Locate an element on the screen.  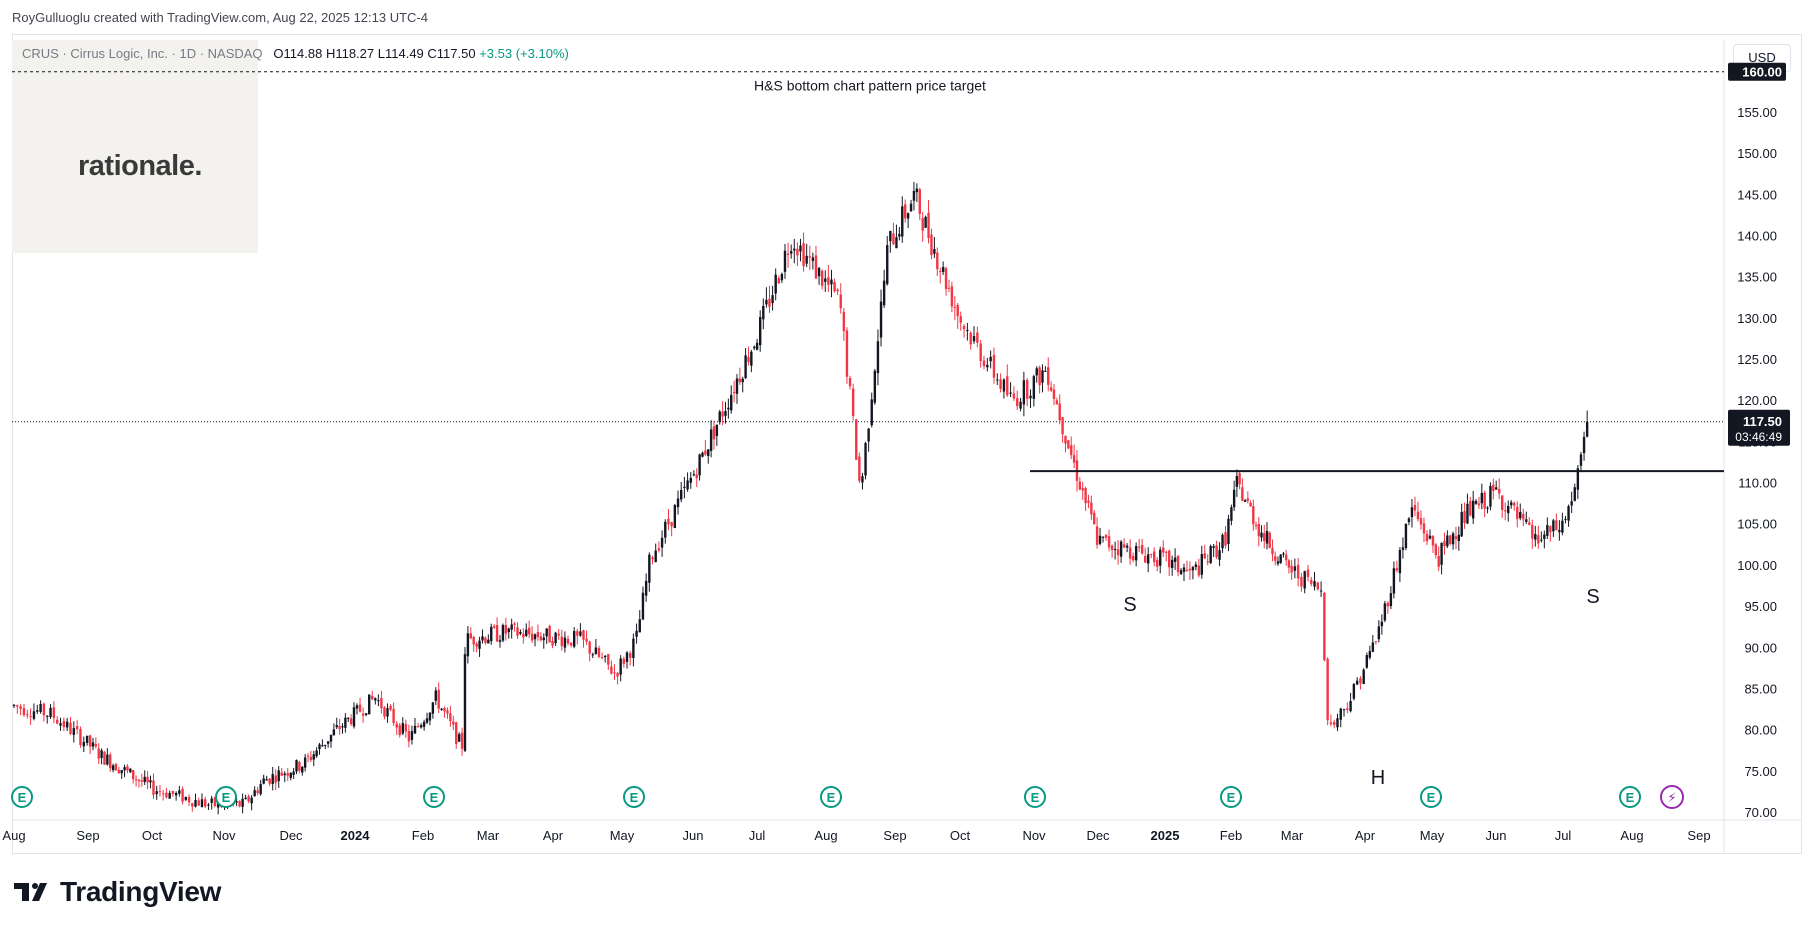
time-tick-label: Nov is located at coordinates (1034, 835).